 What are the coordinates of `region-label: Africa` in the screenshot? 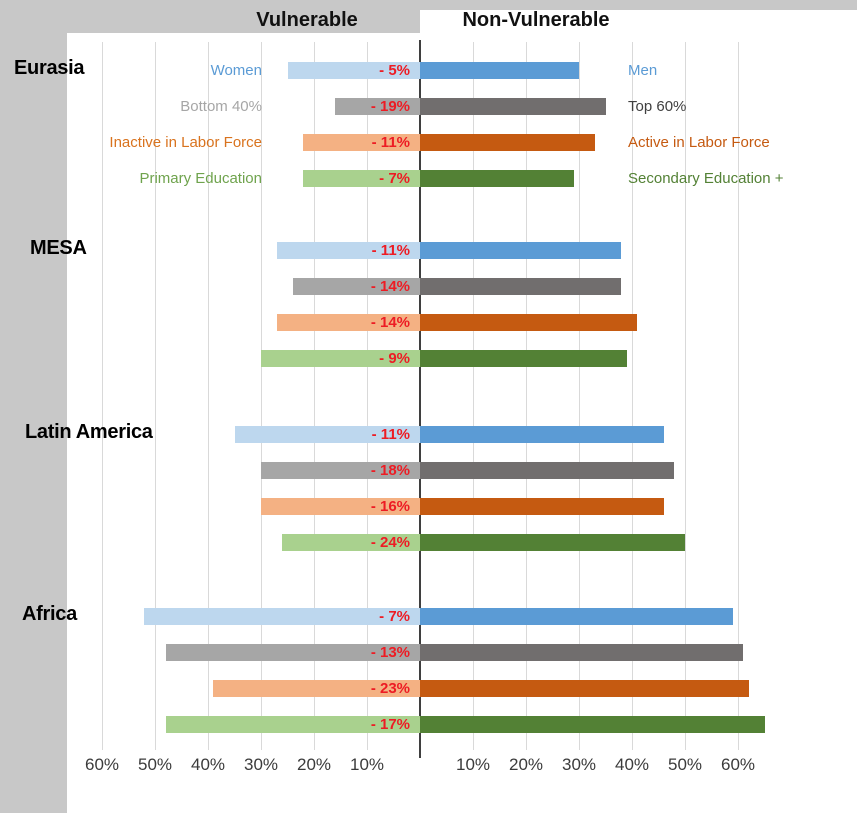 It's located at (49, 614).